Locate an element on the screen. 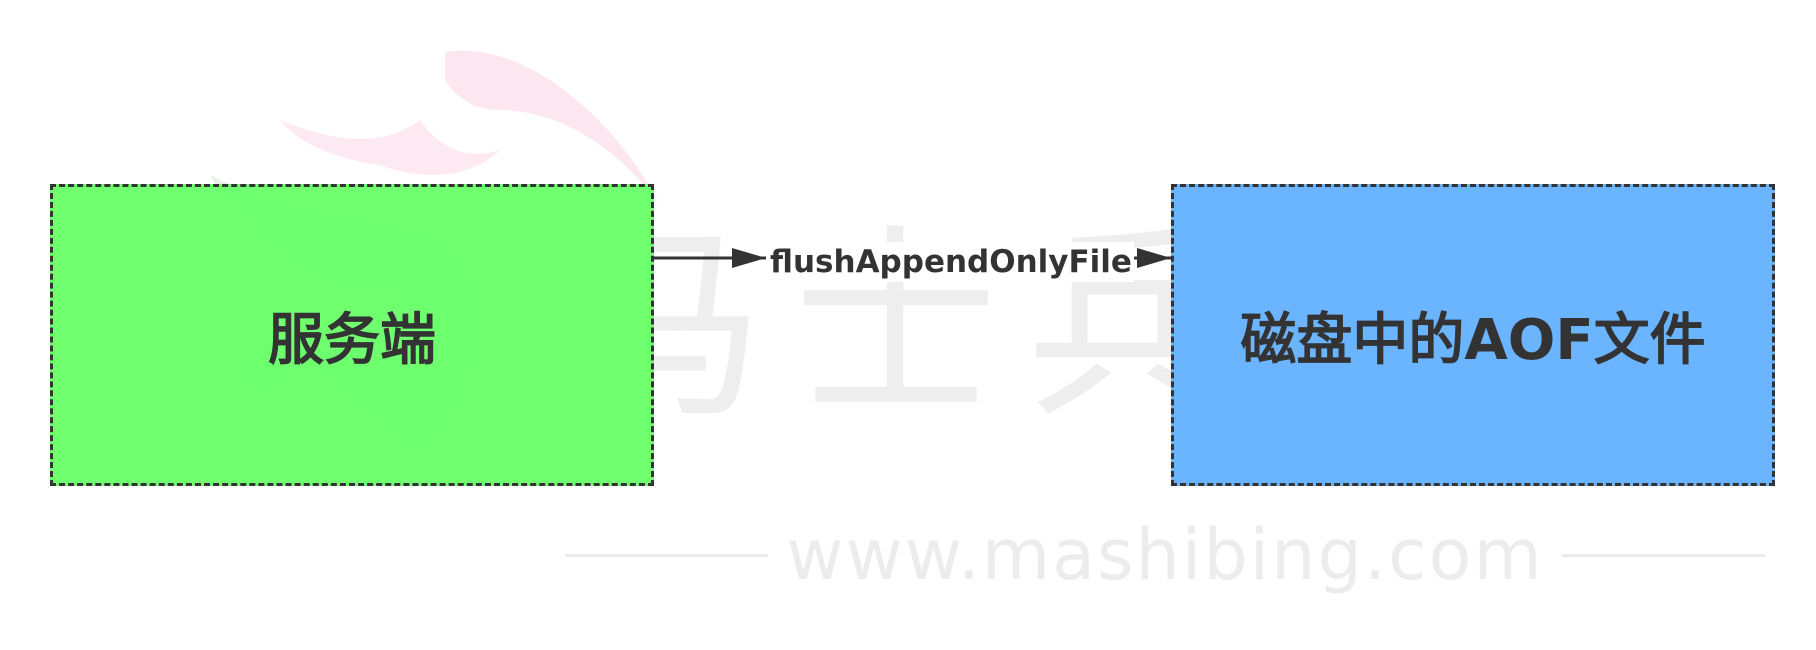 This screenshot has height=650, width=1816. edge-arrowhead-second is located at coordinates (1154, 258).